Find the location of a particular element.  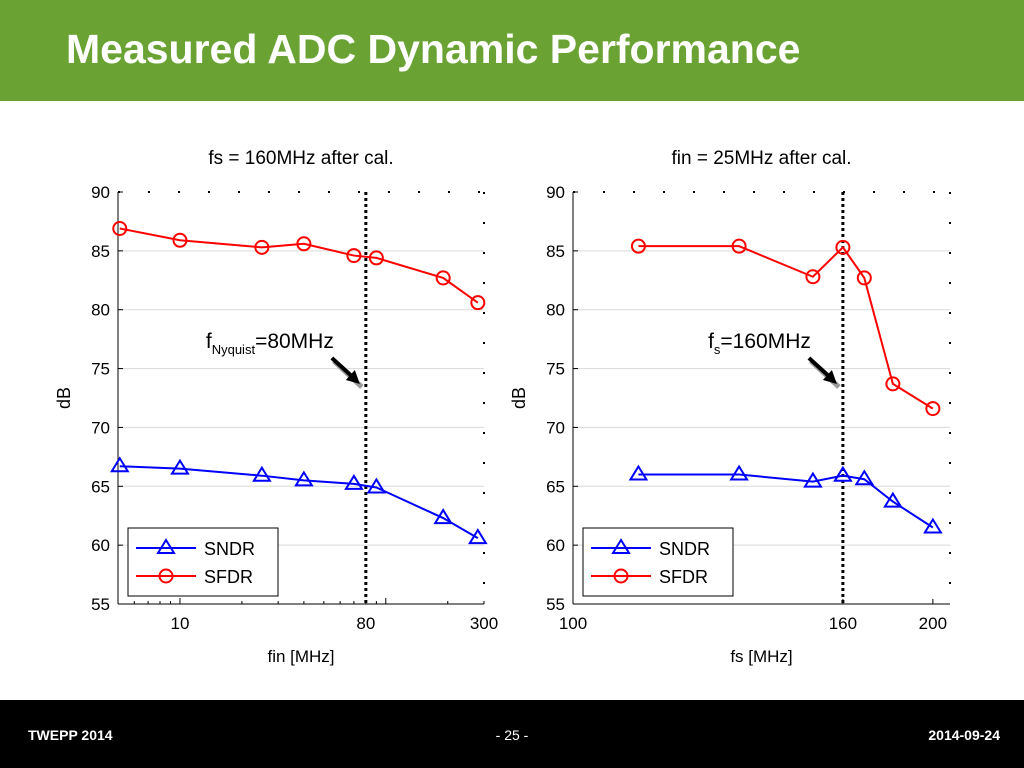

x-tick-label: 100 is located at coordinates (573, 623).